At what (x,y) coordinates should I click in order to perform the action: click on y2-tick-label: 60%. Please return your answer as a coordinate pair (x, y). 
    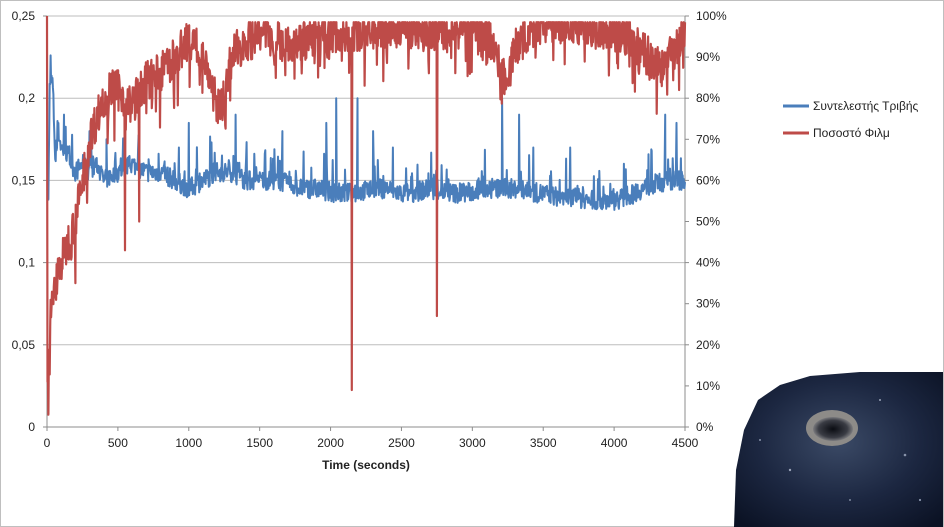
    Looking at the image, I should click on (708, 180).